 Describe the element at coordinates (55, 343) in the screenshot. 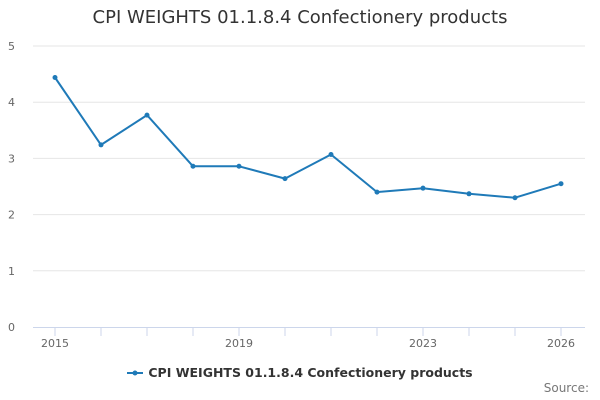

I see `x-tick-label: 2015` at that location.